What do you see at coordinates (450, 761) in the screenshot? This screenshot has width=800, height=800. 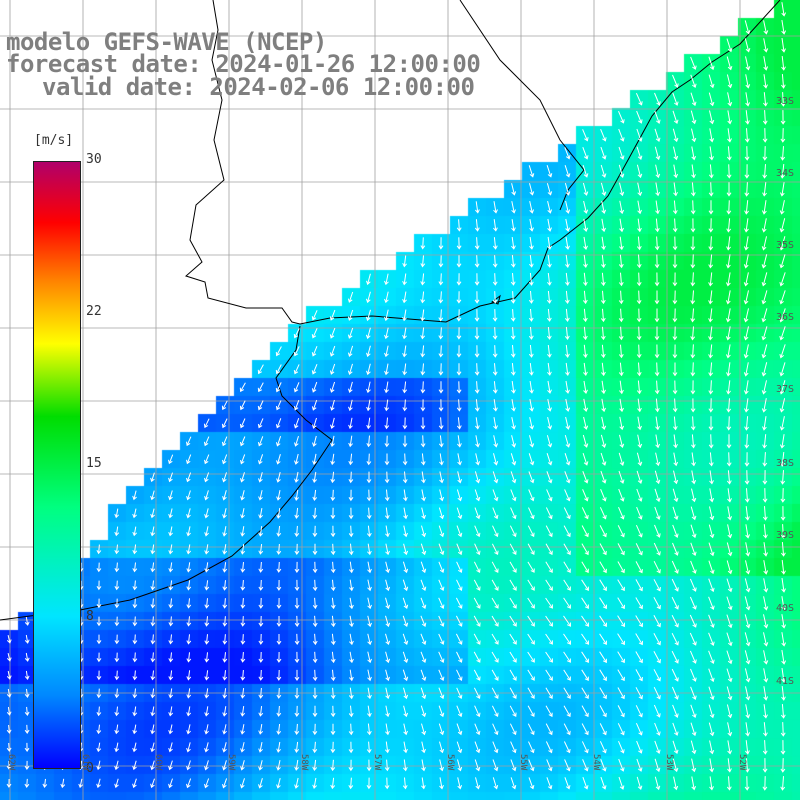 I see `lon-label: 56W` at bounding box center [450, 761].